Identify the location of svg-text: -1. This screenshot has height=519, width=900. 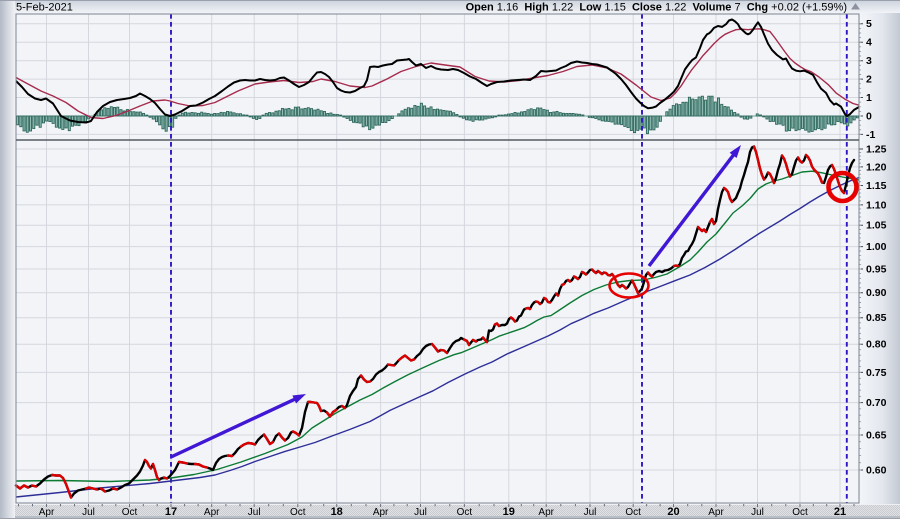
(870, 135).